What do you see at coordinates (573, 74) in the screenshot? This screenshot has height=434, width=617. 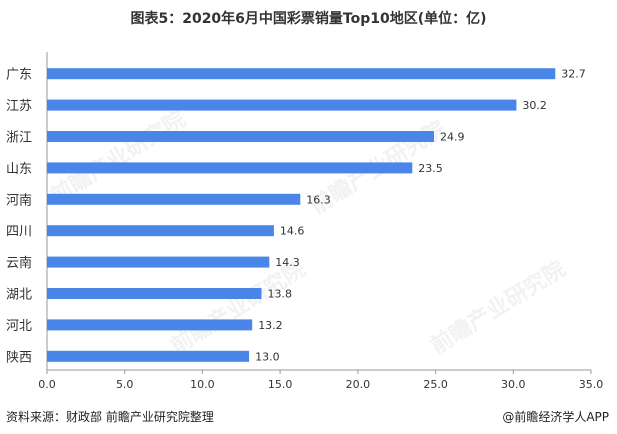 I see `value-label: 32.7` at bounding box center [573, 74].